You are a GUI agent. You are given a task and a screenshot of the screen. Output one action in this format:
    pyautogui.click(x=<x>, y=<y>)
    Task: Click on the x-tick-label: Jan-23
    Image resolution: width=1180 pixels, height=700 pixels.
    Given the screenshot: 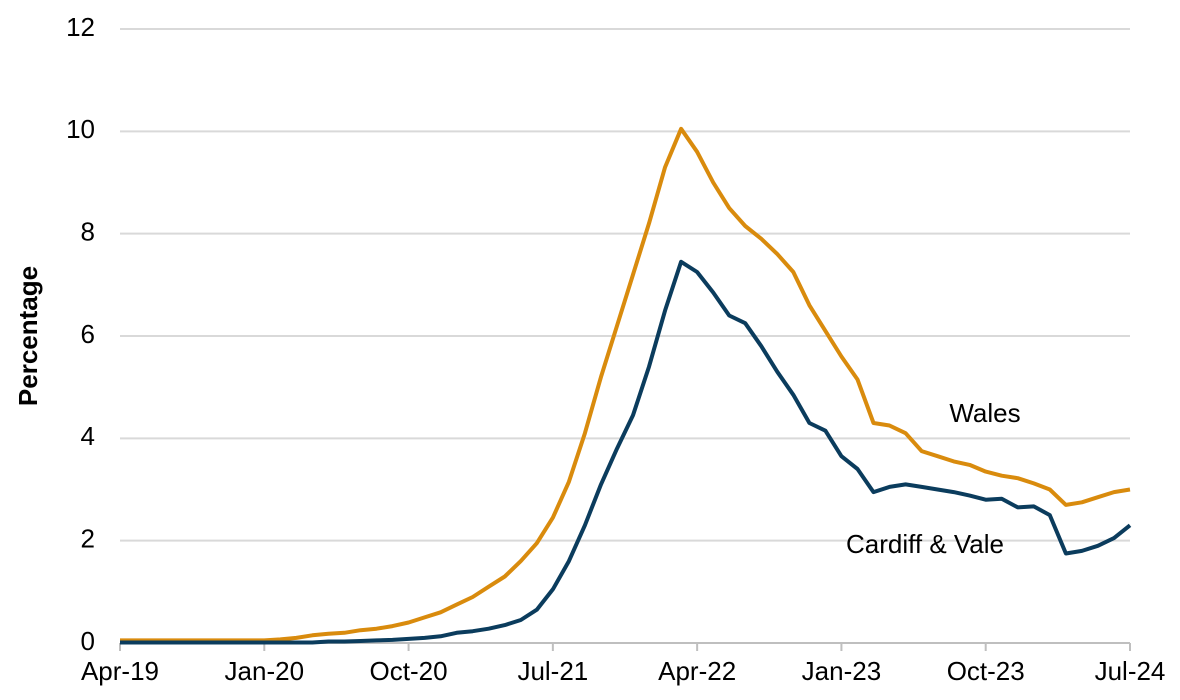 What is the action you would take?
    pyautogui.click(x=842, y=671)
    